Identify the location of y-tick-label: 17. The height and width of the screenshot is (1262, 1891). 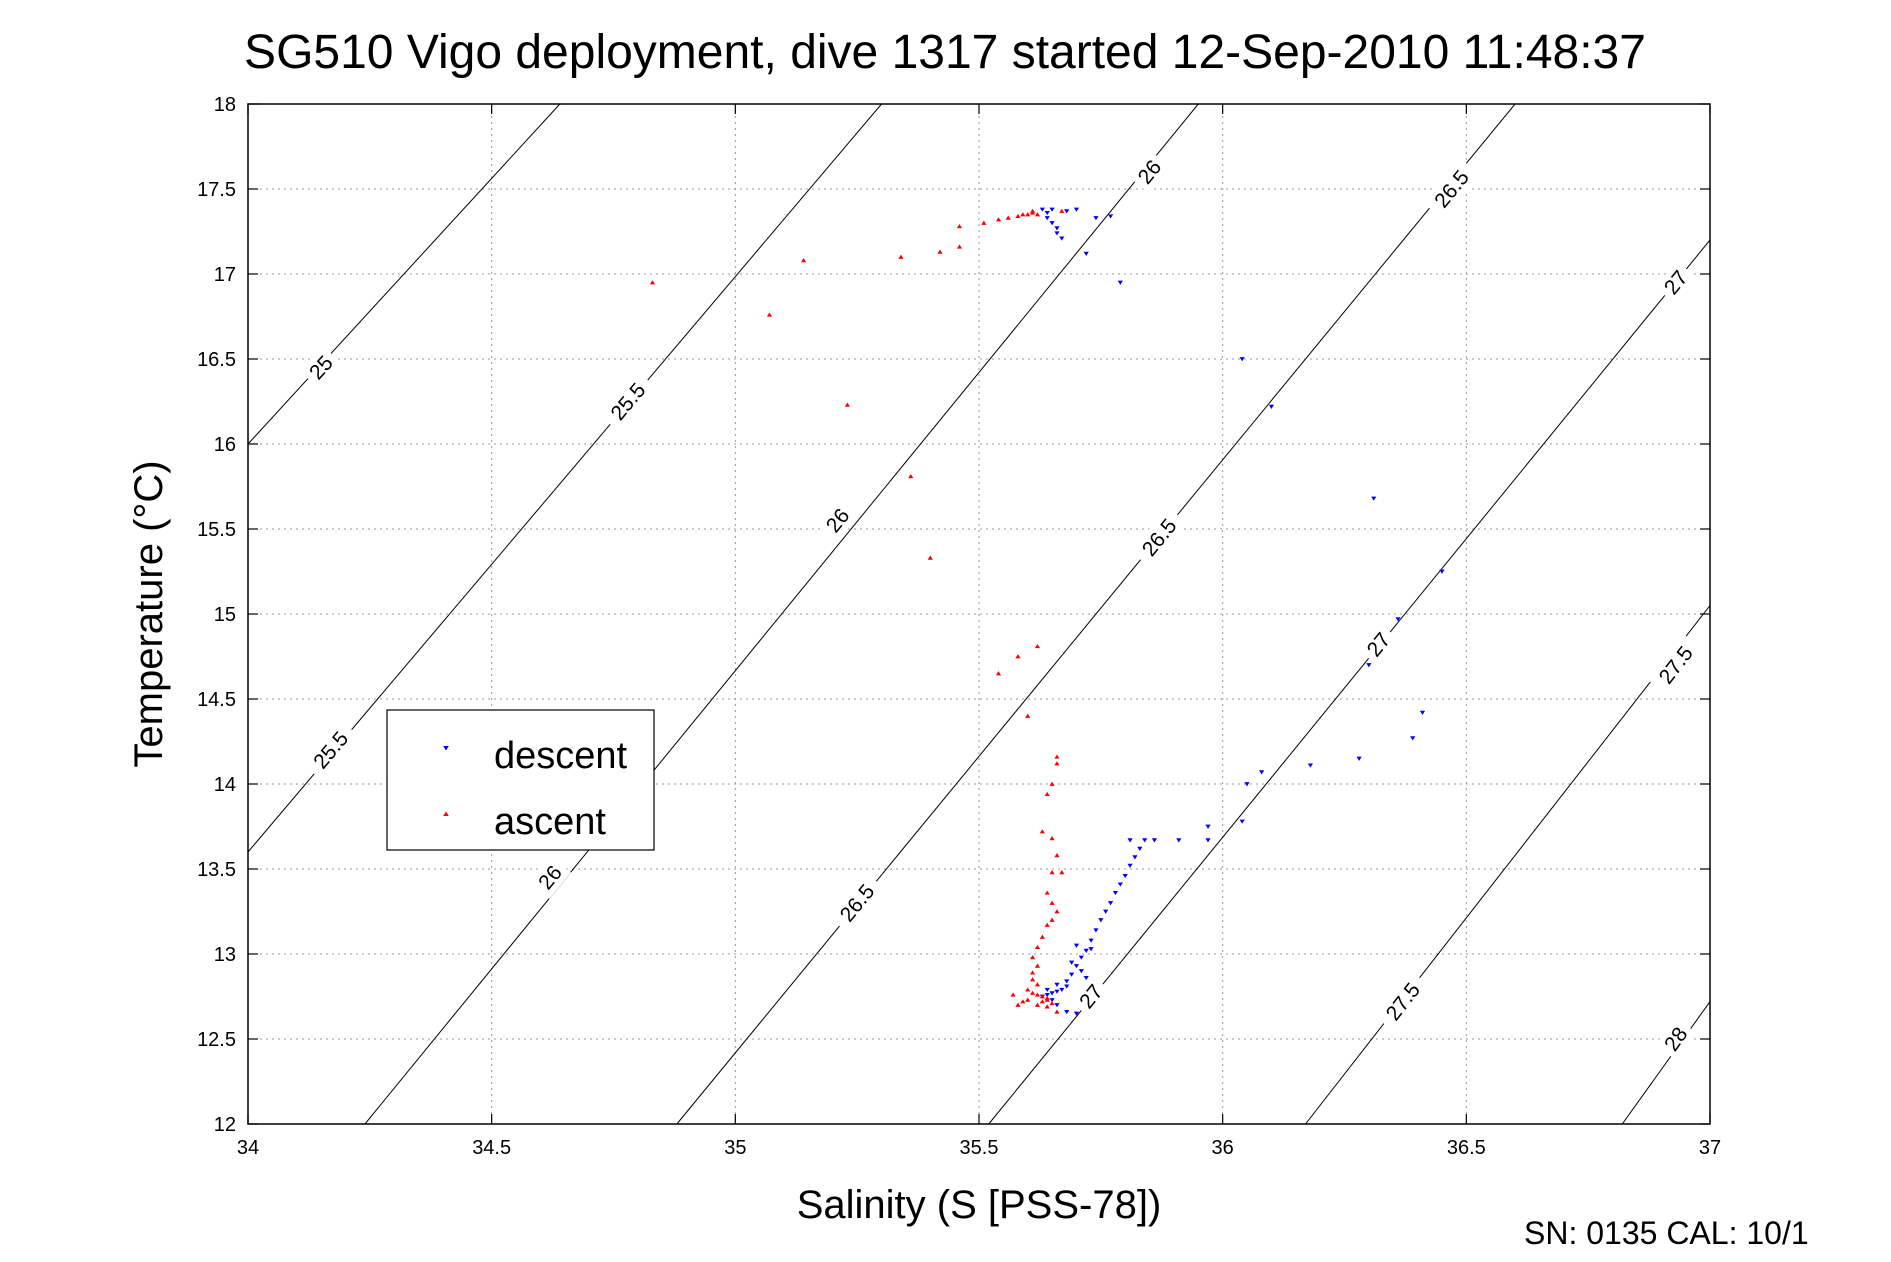
(225, 275).